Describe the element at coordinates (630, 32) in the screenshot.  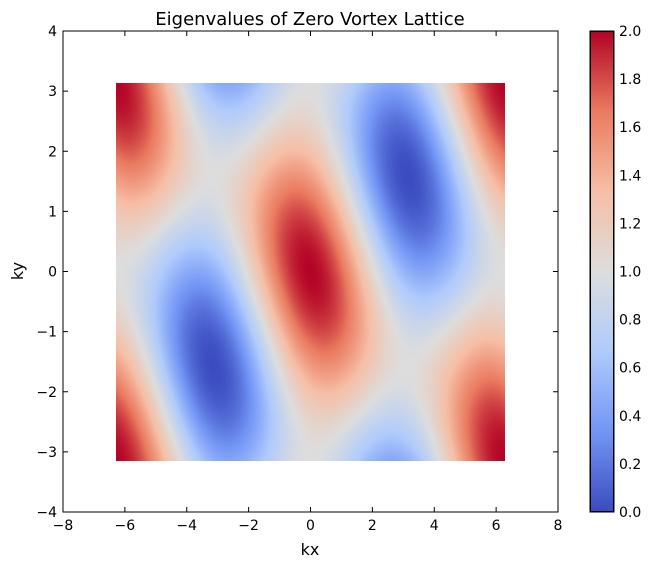
I see `colorbar-tick-label: 2.0` at that location.